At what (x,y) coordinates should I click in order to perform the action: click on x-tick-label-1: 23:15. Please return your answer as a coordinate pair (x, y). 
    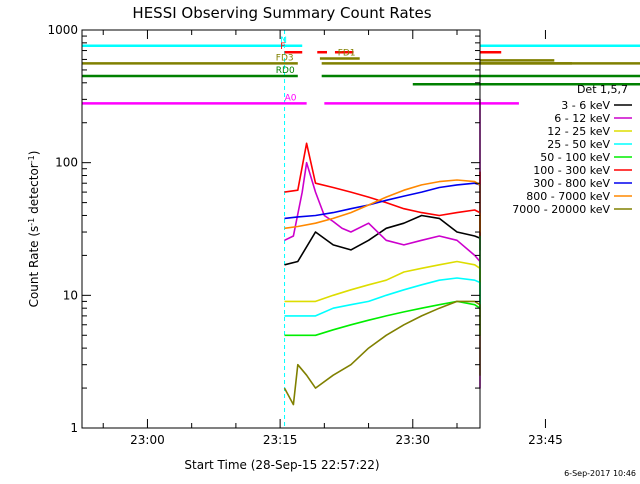
    Looking at the image, I should click on (280, 440).